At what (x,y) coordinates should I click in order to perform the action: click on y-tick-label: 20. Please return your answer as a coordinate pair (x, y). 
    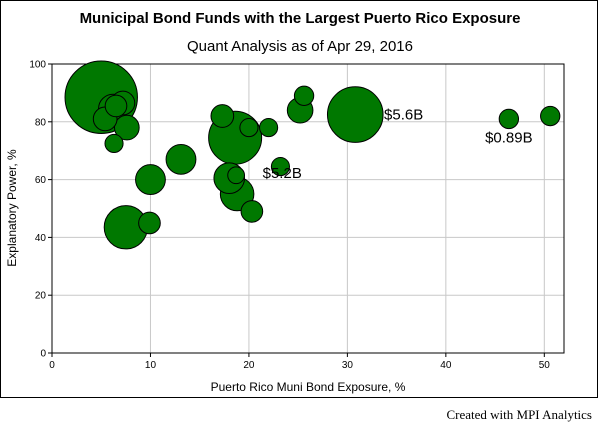
    Looking at the image, I should click on (41, 296).